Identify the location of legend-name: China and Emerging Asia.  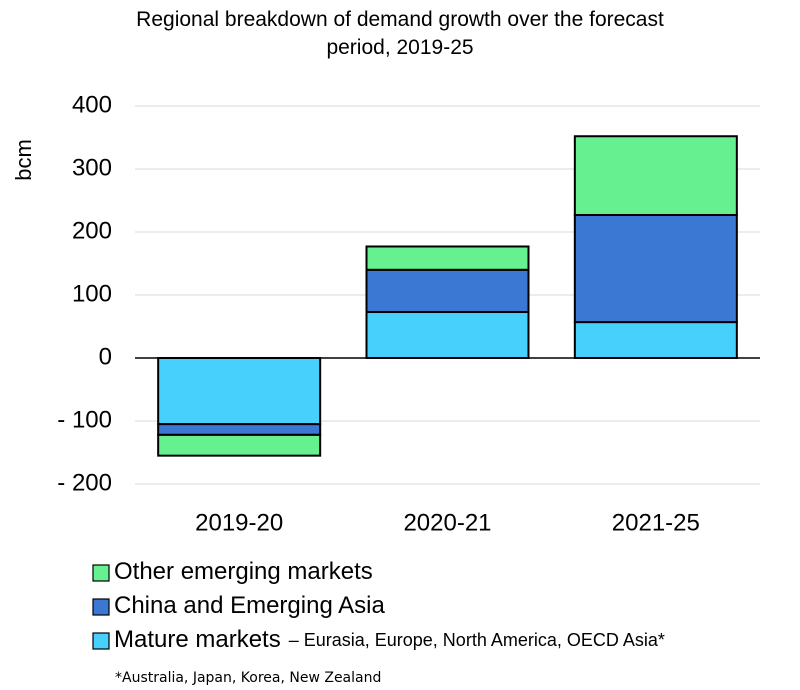
(249, 605).